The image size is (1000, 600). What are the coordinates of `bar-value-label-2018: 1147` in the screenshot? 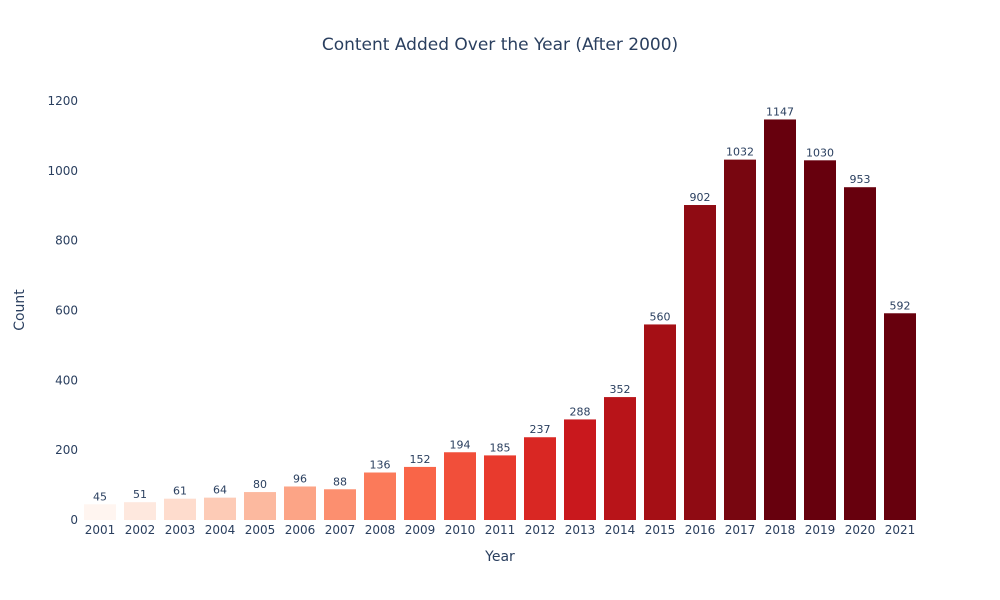 It's located at (780, 111).